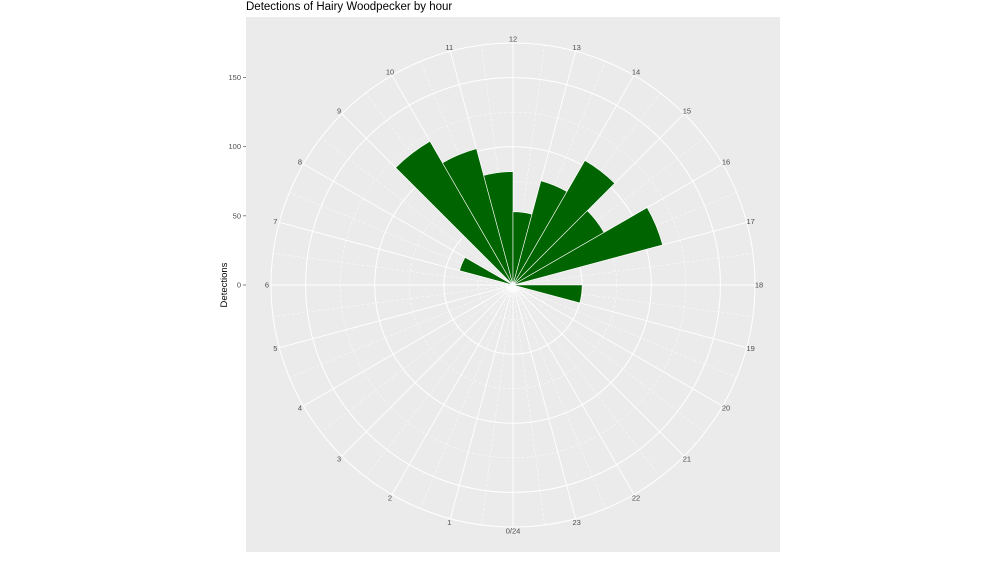 The image size is (1000, 573). What do you see at coordinates (275, 348) in the screenshot?
I see `hour-tick-label: 5` at bounding box center [275, 348].